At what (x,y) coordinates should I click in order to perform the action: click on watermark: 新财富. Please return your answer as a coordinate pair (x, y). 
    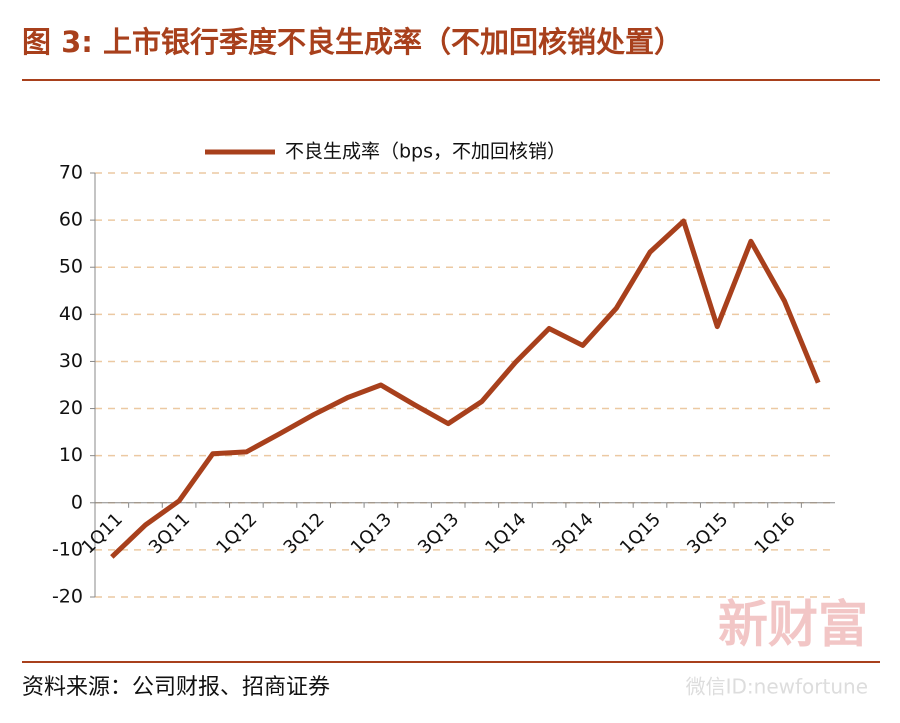
    Looking at the image, I should click on (793, 625).